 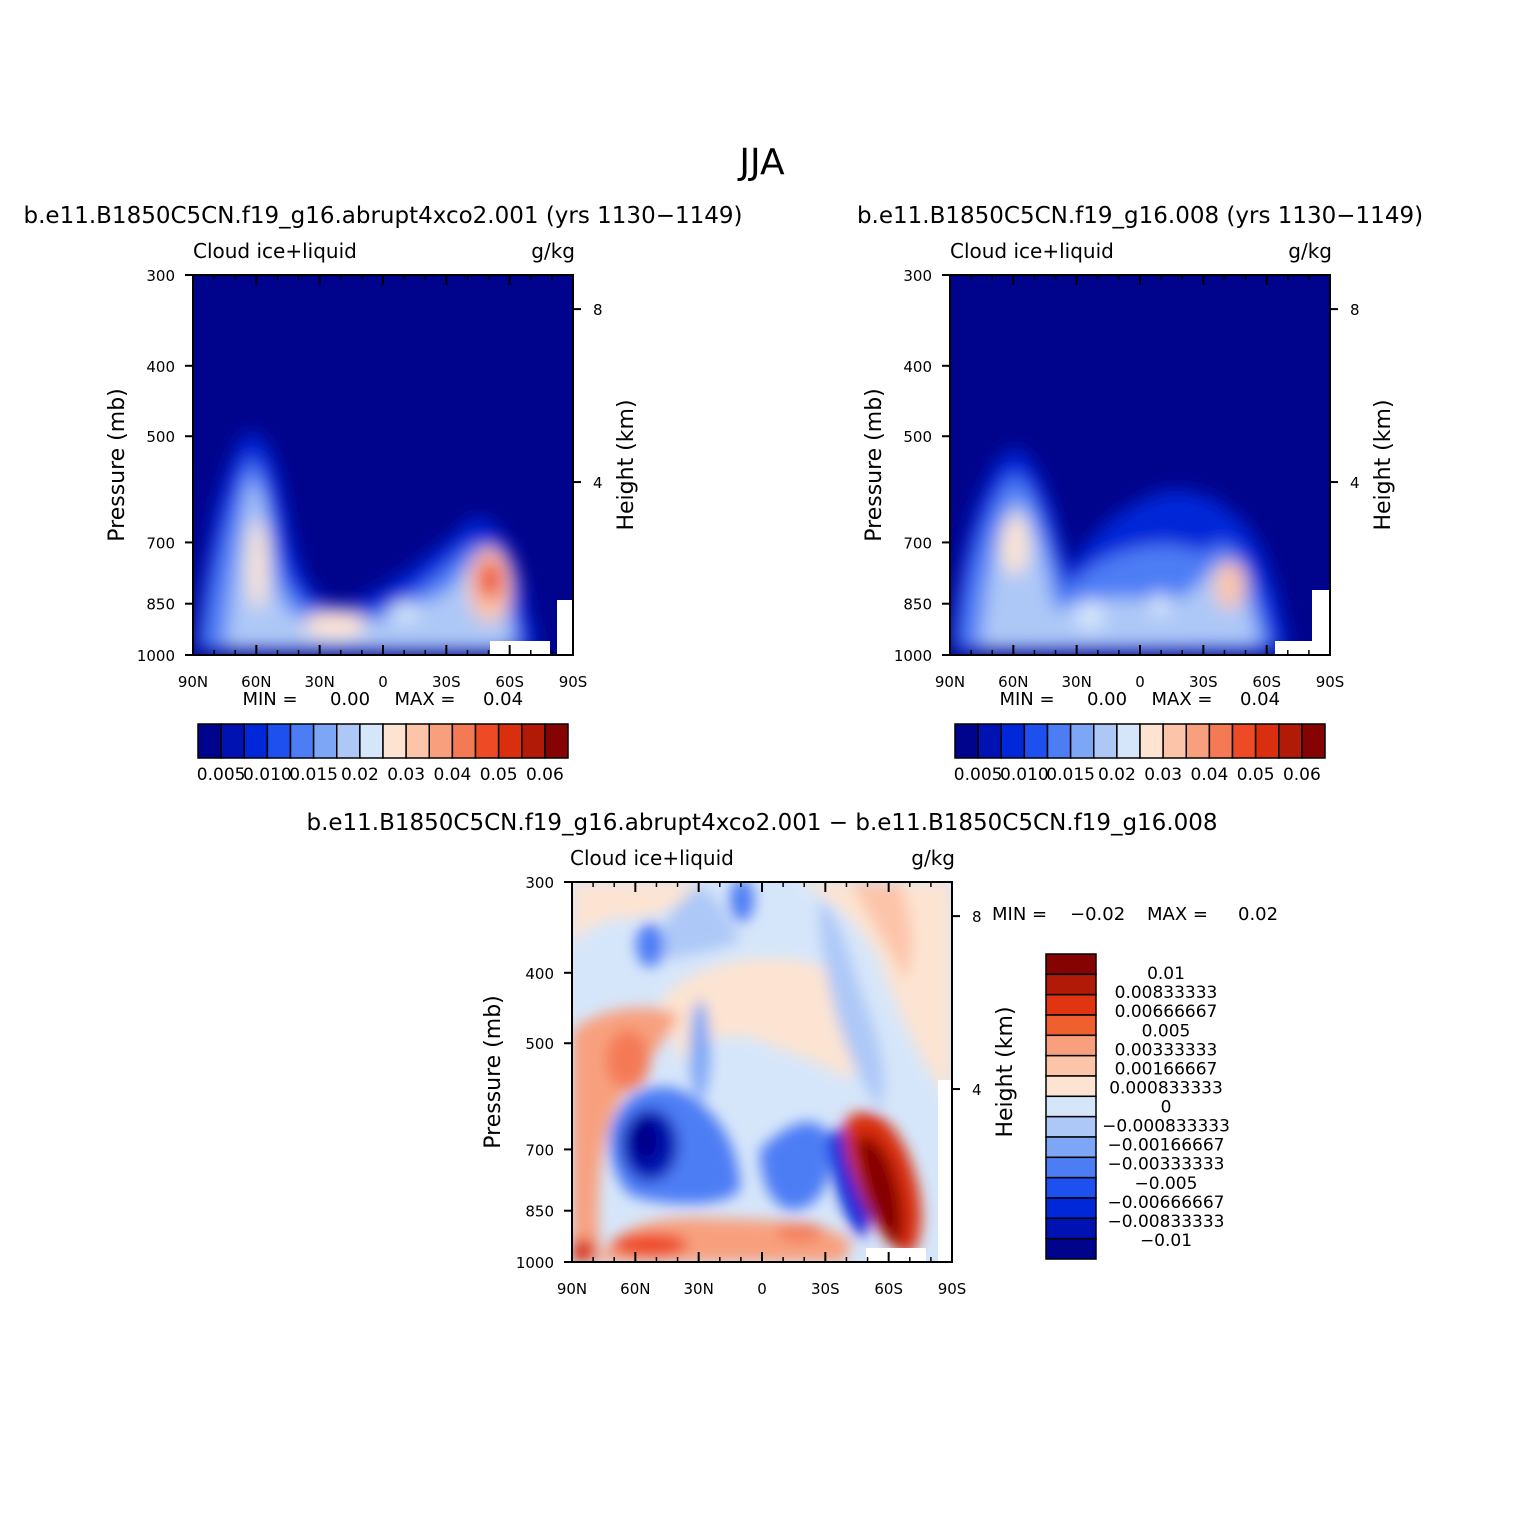 I want to click on colorbar-label: −0.00833333, so click(x=1166, y=1222).